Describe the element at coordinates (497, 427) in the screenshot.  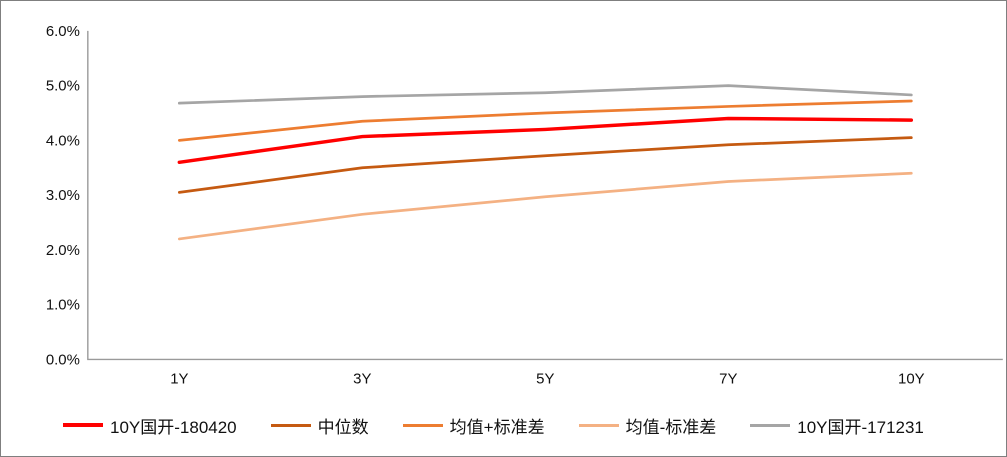
I see `legend-label: 均值+标准差` at that location.